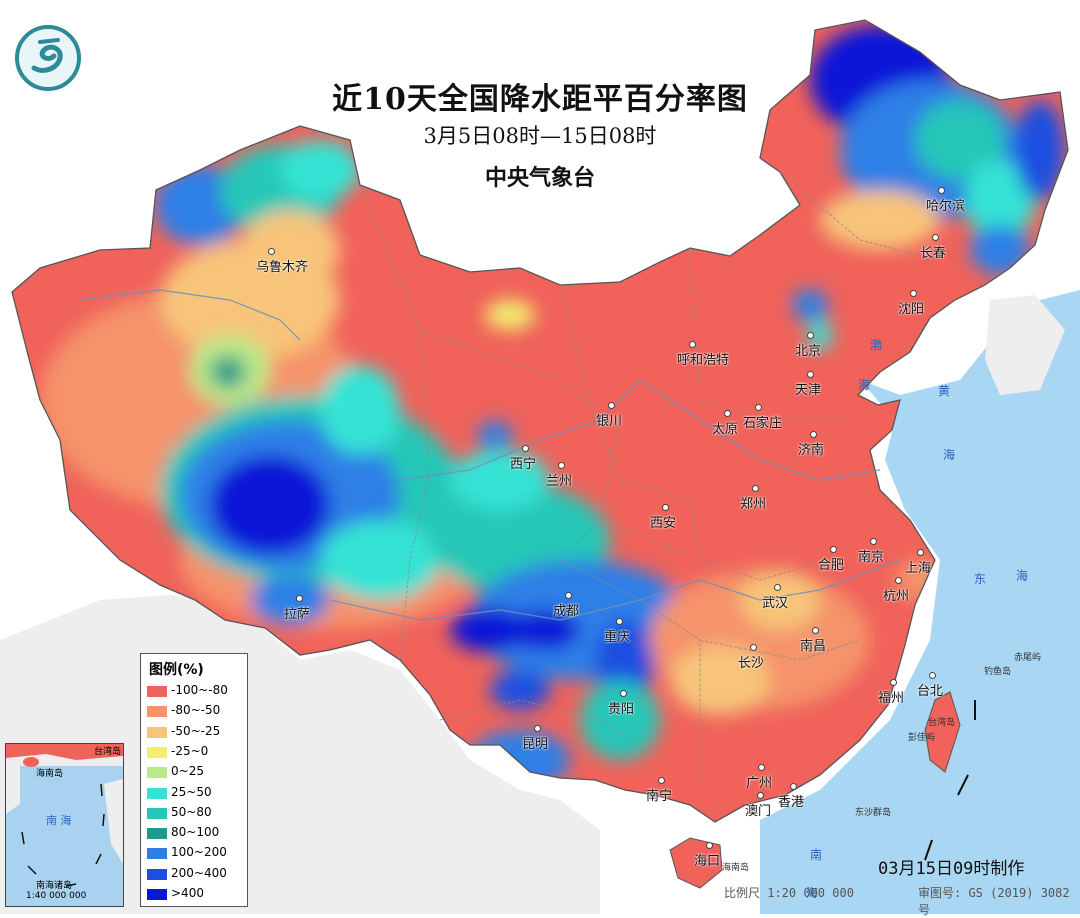  I want to click on city-label: 乌鲁木齐, so click(282, 267).